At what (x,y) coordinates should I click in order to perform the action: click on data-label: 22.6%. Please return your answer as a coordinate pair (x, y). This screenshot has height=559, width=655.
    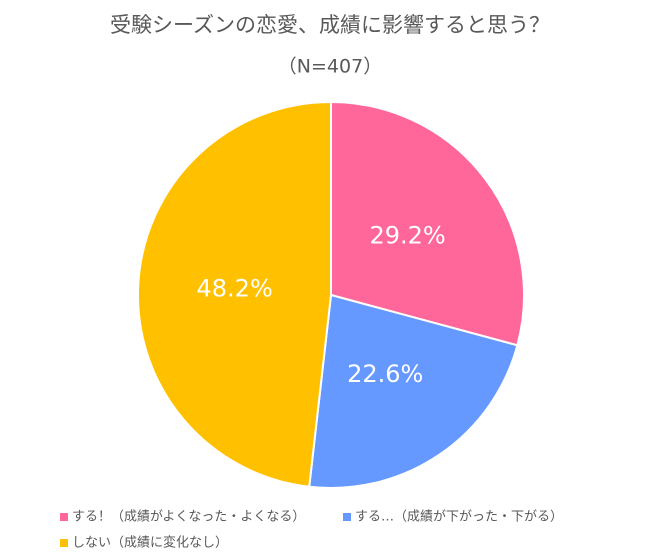
    Looking at the image, I should click on (385, 374).